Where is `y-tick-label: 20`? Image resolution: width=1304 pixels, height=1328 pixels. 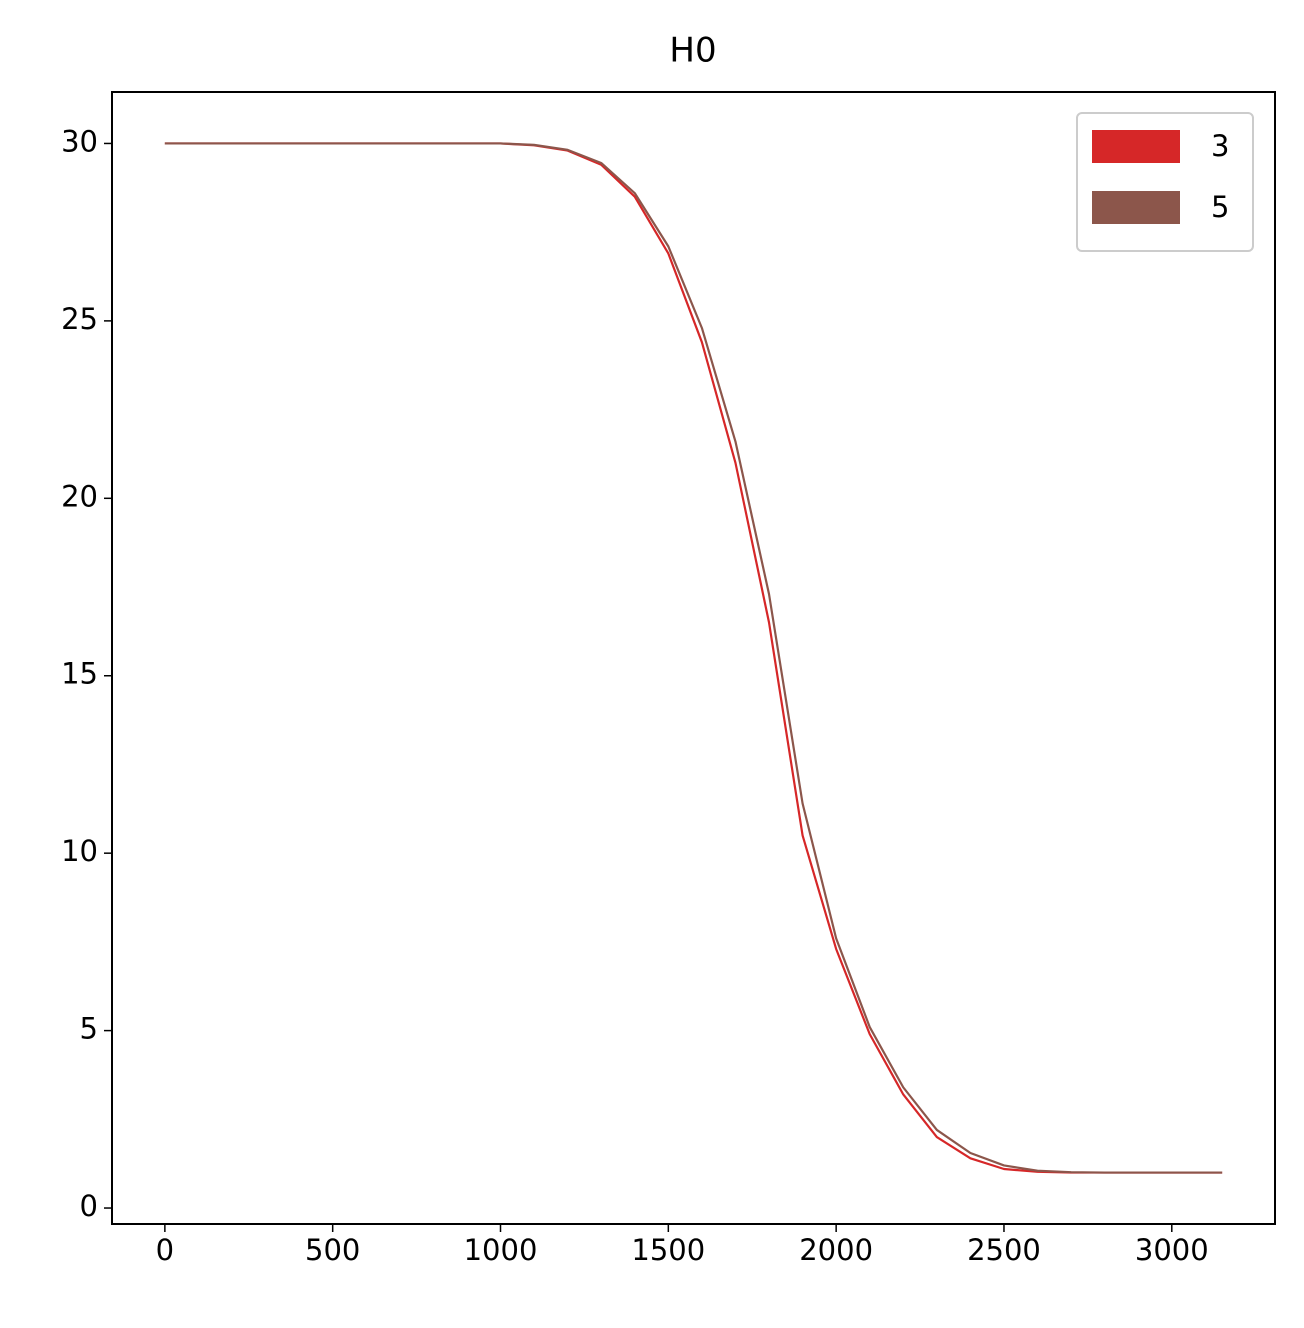
y-tick-label: 20 is located at coordinates (79, 496).